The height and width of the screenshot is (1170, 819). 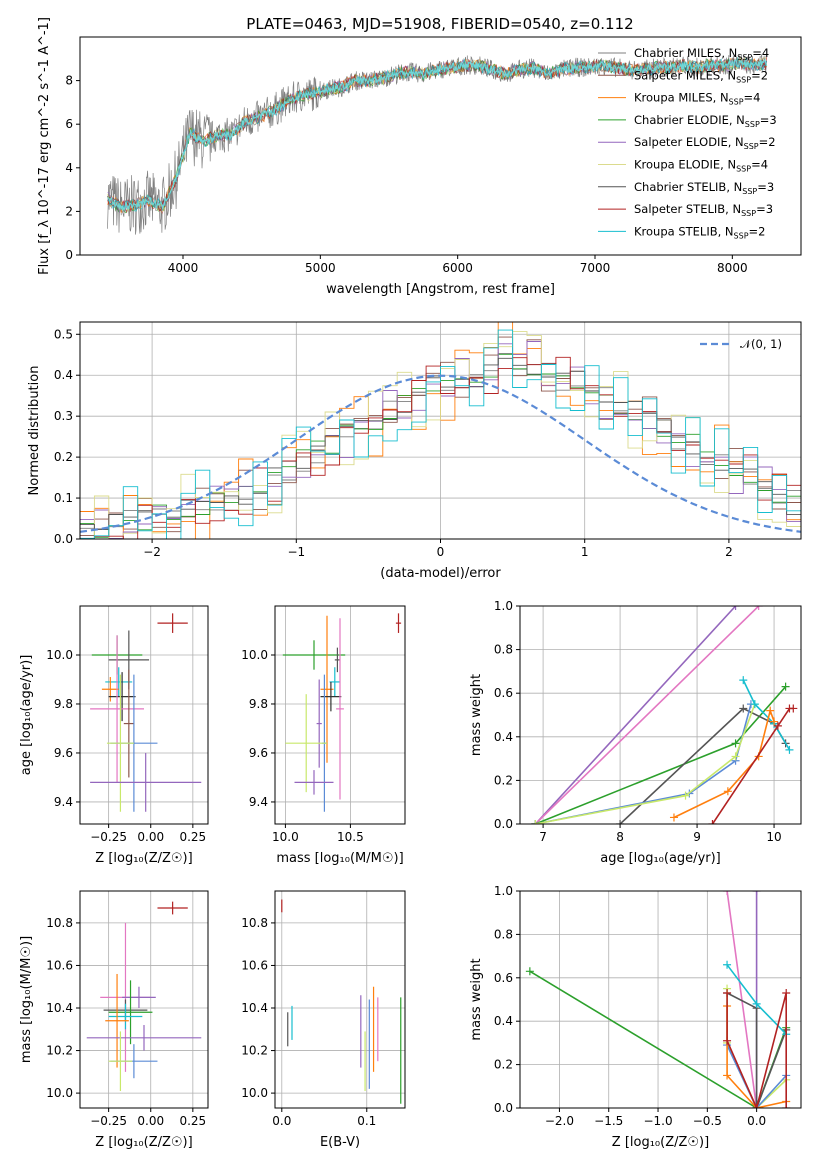 What do you see at coordinates (183, 268) in the screenshot?
I see `x-tick-label: 4000` at bounding box center [183, 268].